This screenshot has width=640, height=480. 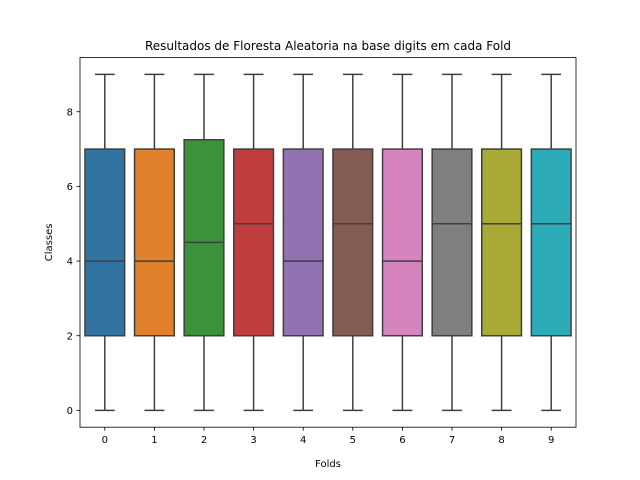 I want to click on x-tick-label: 7, so click(x=452, y=440).